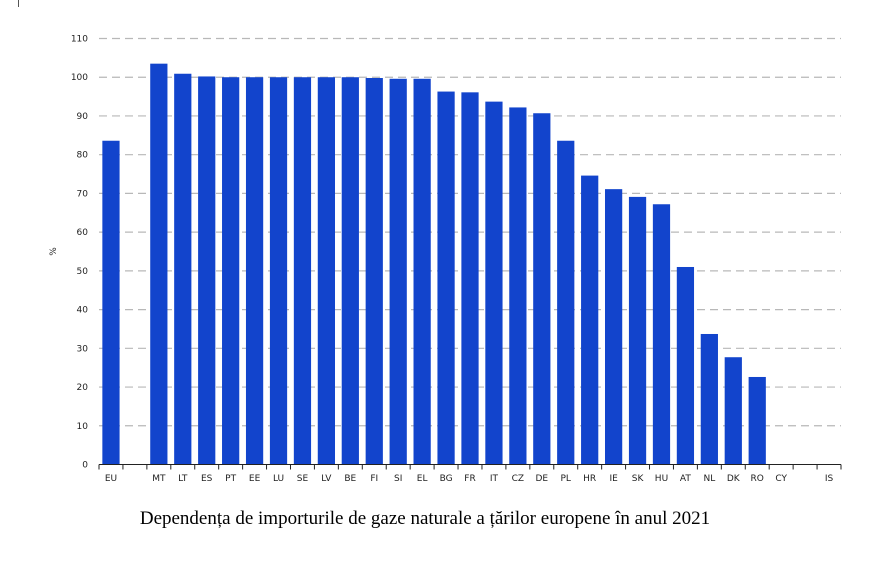 Image resolution: width=879 pixels, height=570 pixels. What do you see at coordinates (350, 271) in the screenshot?
I see `bar-be` at bounding box center [350, 271].